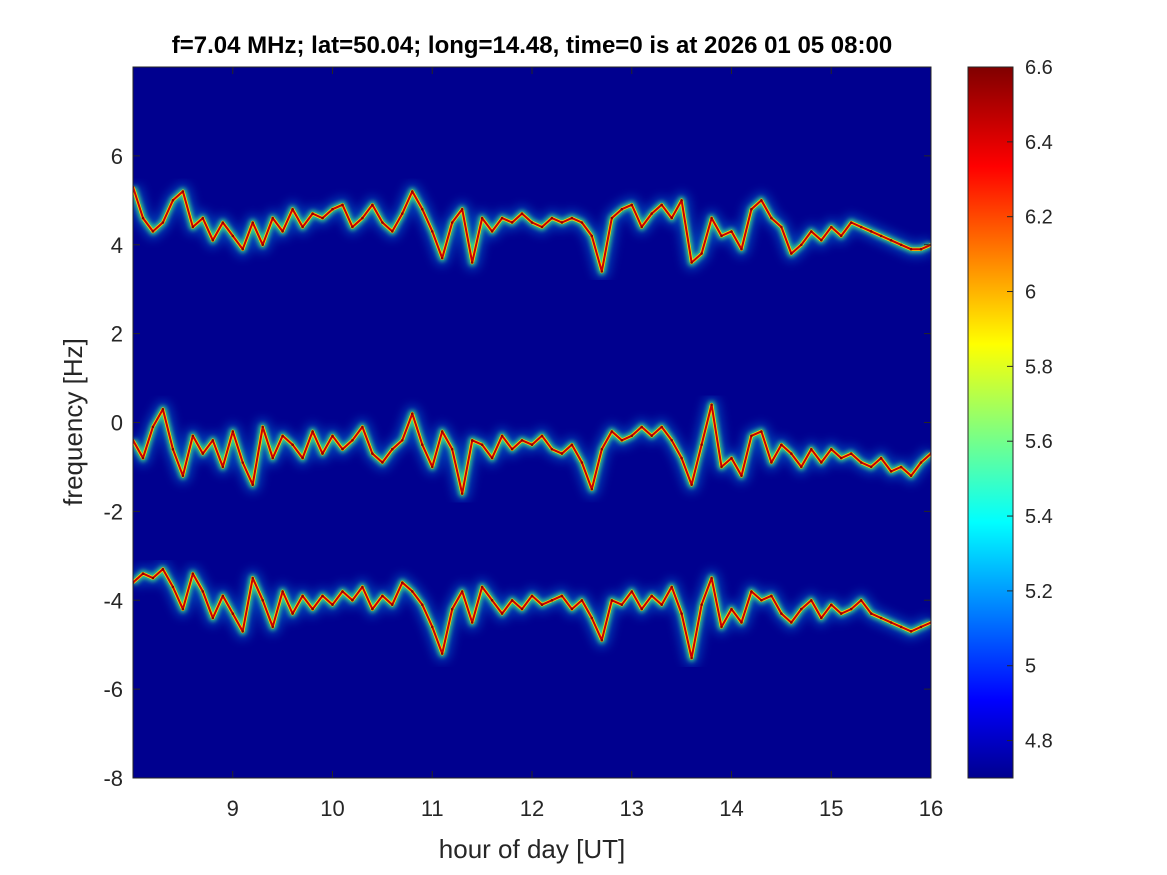 This screenshot has height=875, width=1167. Describe the element at coordinates (1039, 367) in the screenshot. I see `colorbar-tick-label: 5.8` at that location.